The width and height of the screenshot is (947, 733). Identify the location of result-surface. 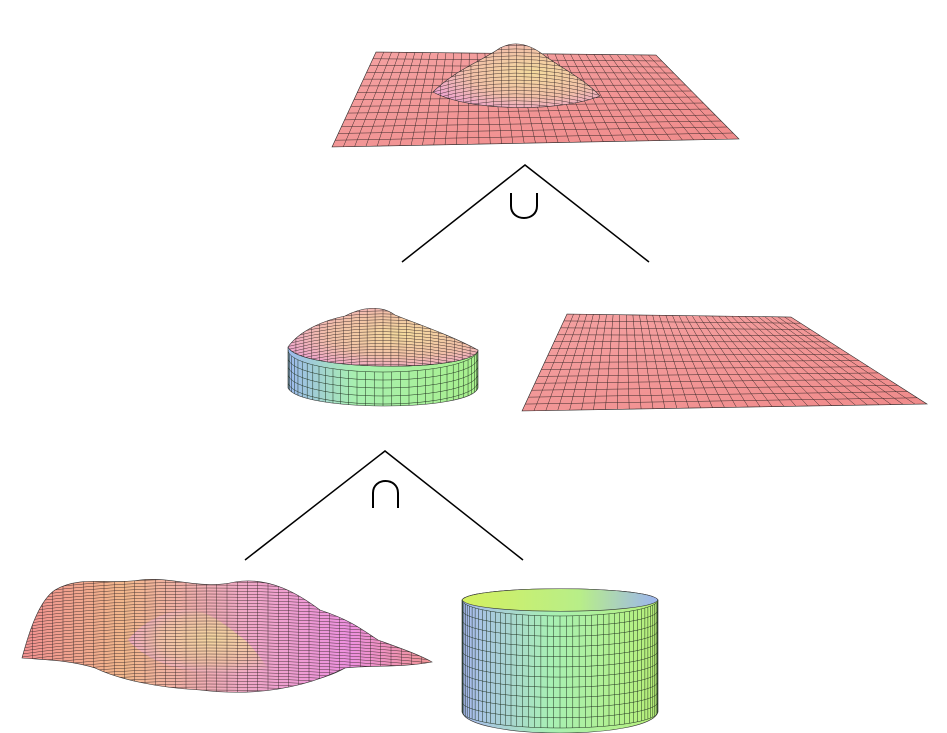
(535, 95).